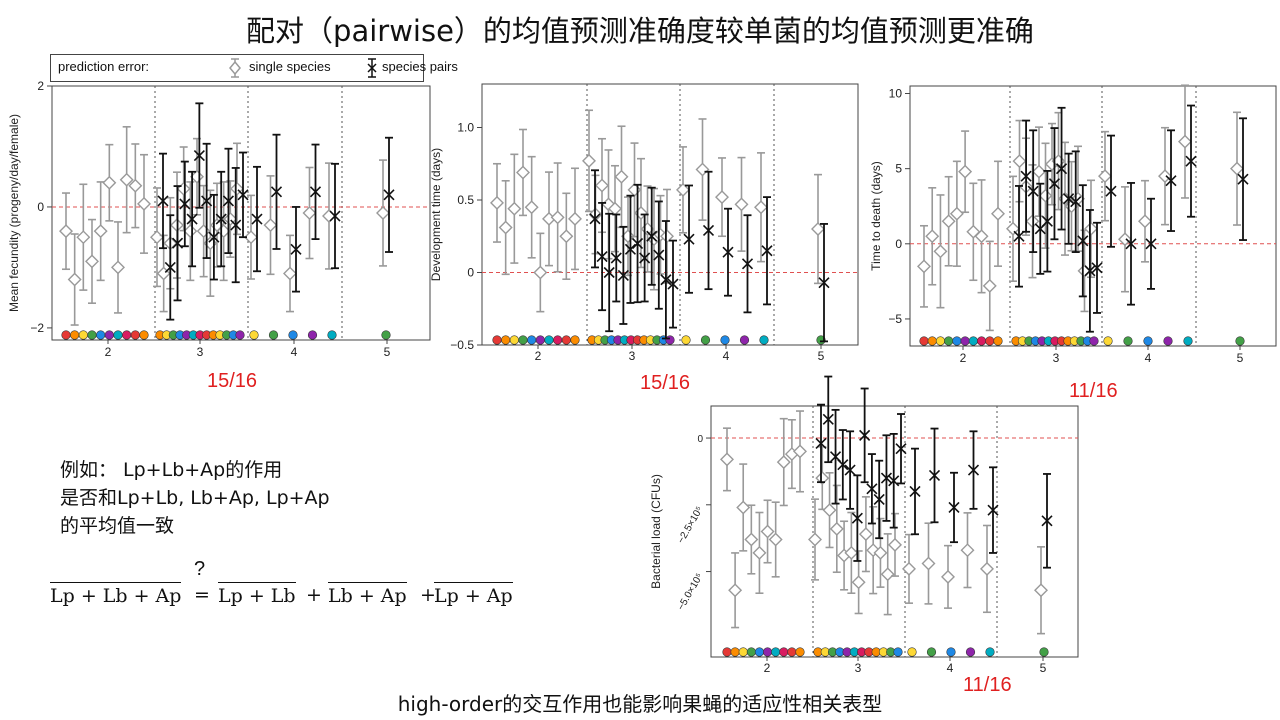 This screenshot has width=1280, height=720. Describe the element at coordinates (1073, 224) in the screenshot. I see `chart-panel: 10 5 0 −5 Time to death (days) 2 3 4 5` at that location.